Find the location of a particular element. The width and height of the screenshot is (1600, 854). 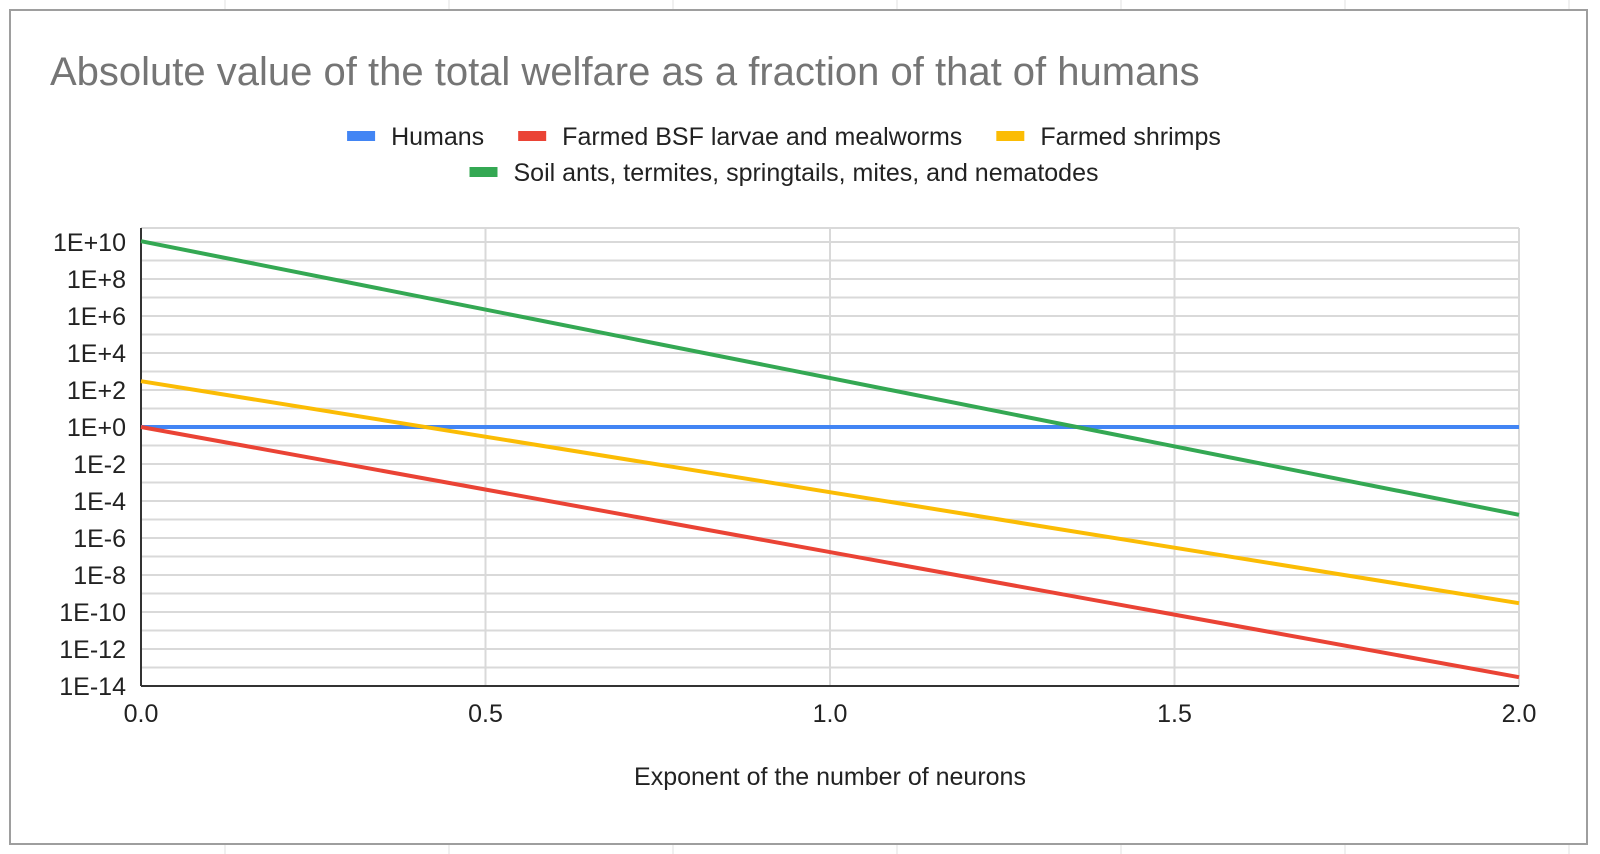

y-tick-label: 1E+8 is located at coordinates (96, 280).